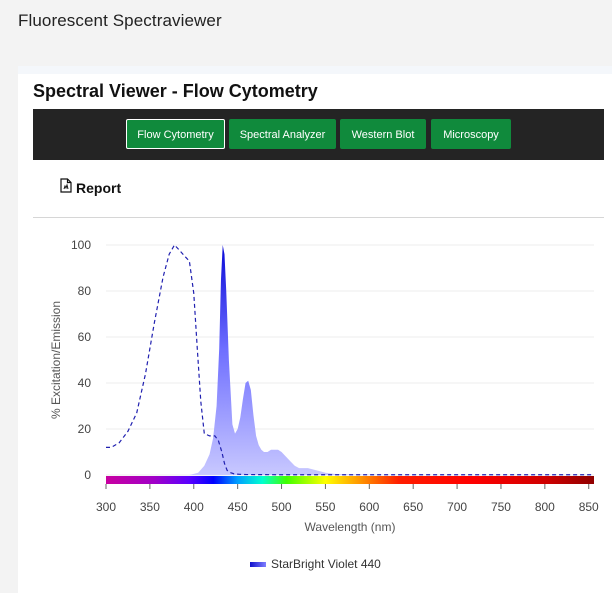 Image resolution: width=612 pixels, height=593 pixels. Describe the element at coordinates (81, 245) in the screenshot. I see `y-tick-label: 100` at that location.